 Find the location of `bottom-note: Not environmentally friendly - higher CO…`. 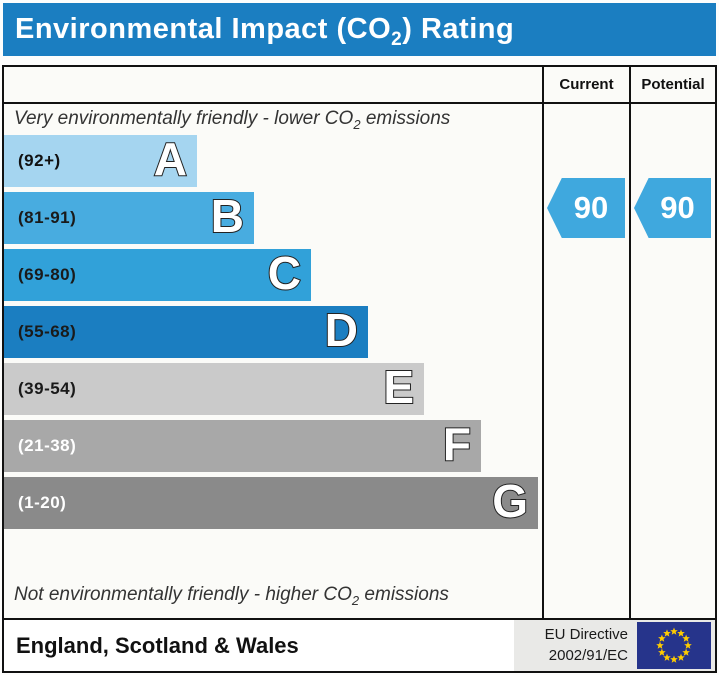

bottom-note: Not environmentally friendly - higher CO… is located at coordinates (273, 595).